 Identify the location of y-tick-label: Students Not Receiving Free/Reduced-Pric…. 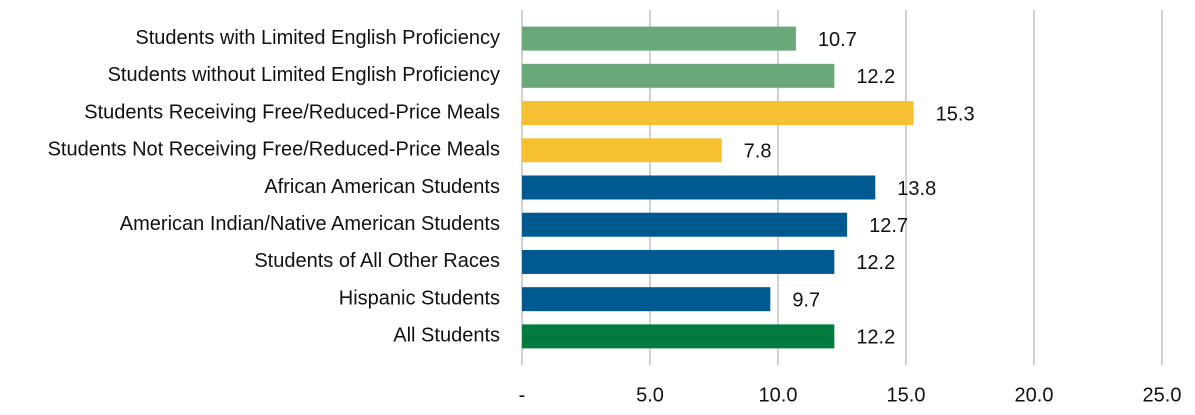
(274, 150).